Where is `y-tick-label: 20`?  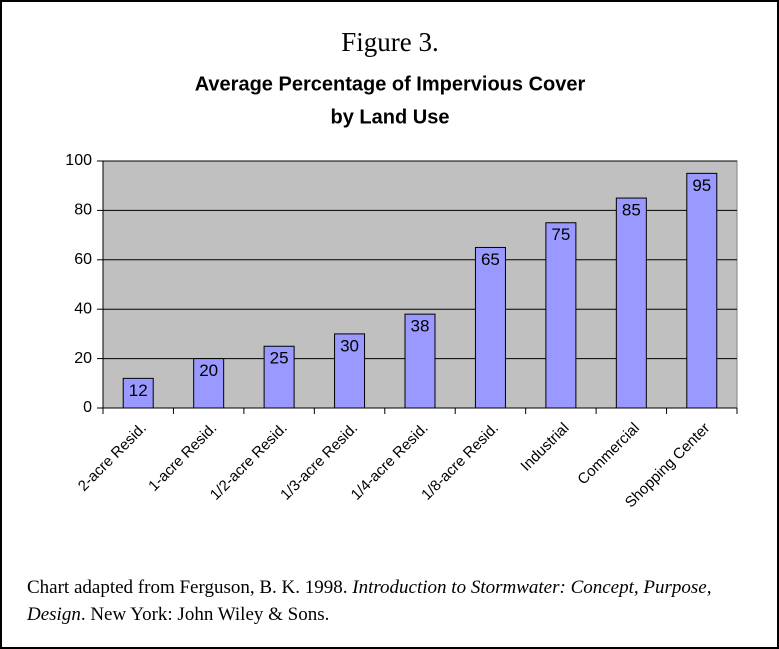 y-tick-label: 20 is located at coordinates (83, 358).